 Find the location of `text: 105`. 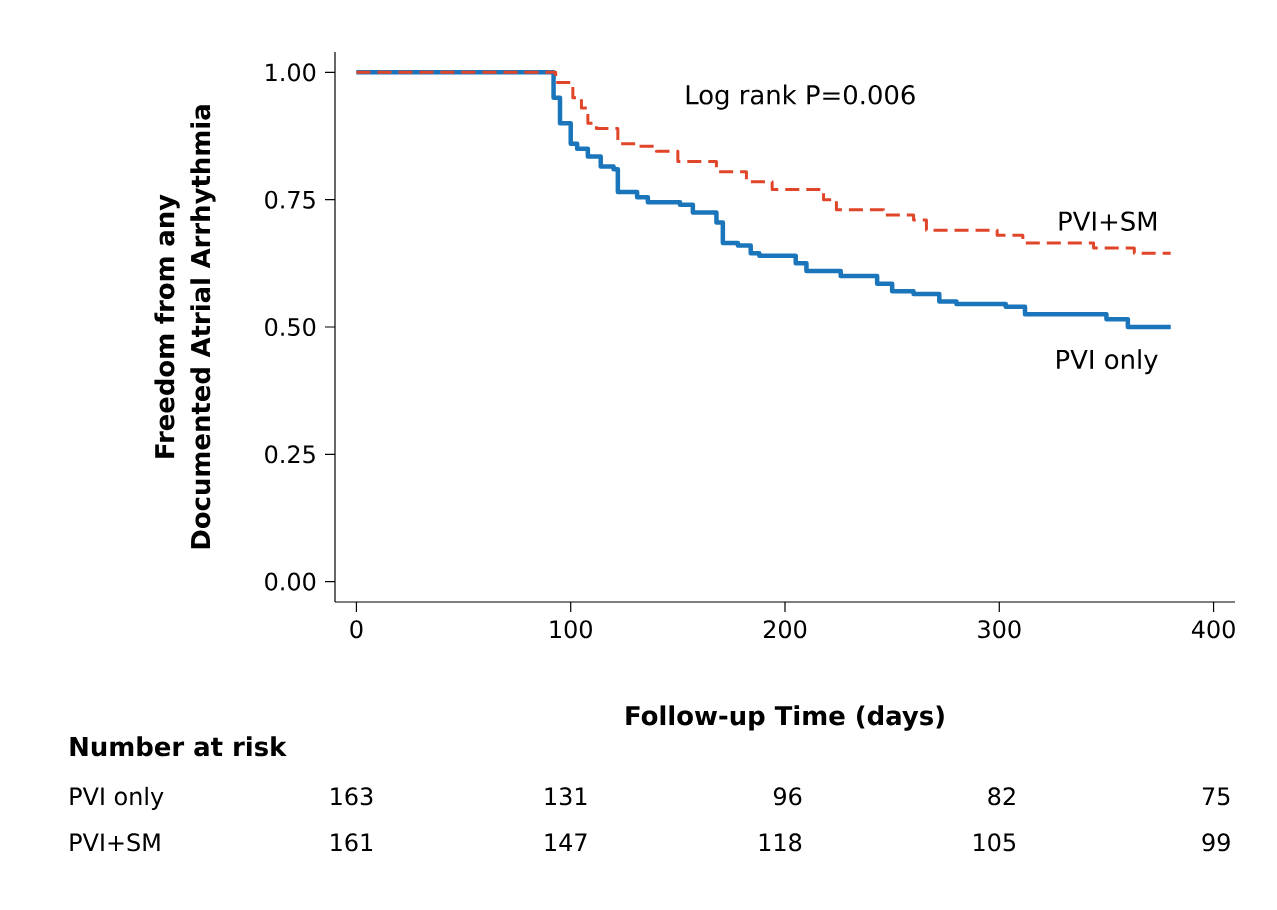

text: 105 is located at coordinates (995, 842).